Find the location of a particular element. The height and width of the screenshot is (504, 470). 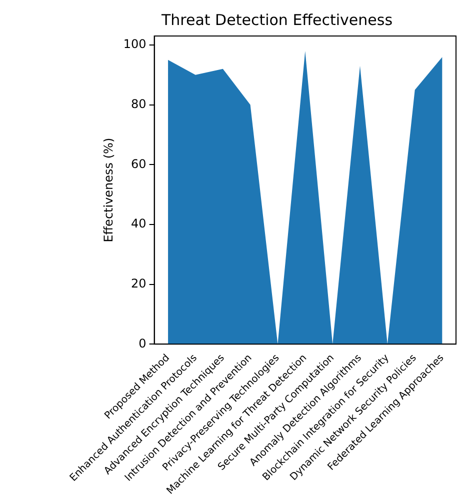

y-tick-label: 20 is located at coordinates (138, 283).